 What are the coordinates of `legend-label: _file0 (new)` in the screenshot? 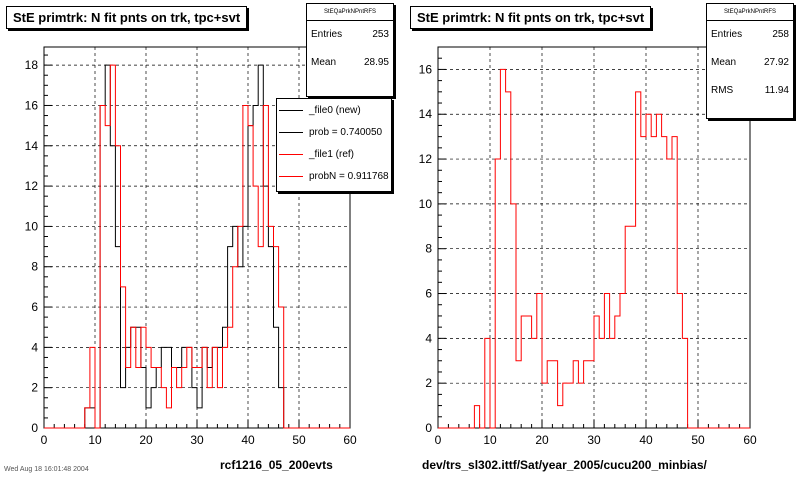 It's located at (335, 110).